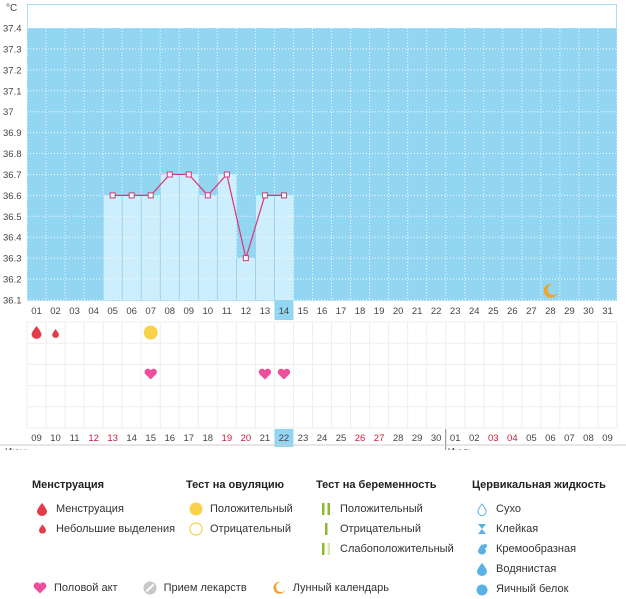 Image resolution: width=626 pixels, height=599 pixels. I want to click on legend-item-dry: Сухо, so click(539, 509).